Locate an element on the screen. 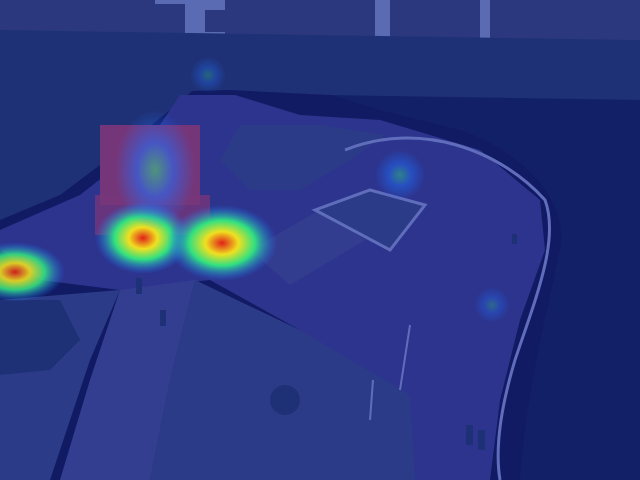 This screenshot has height=480, width=640. far-path-hotspot is located at coordinates (208, 75).